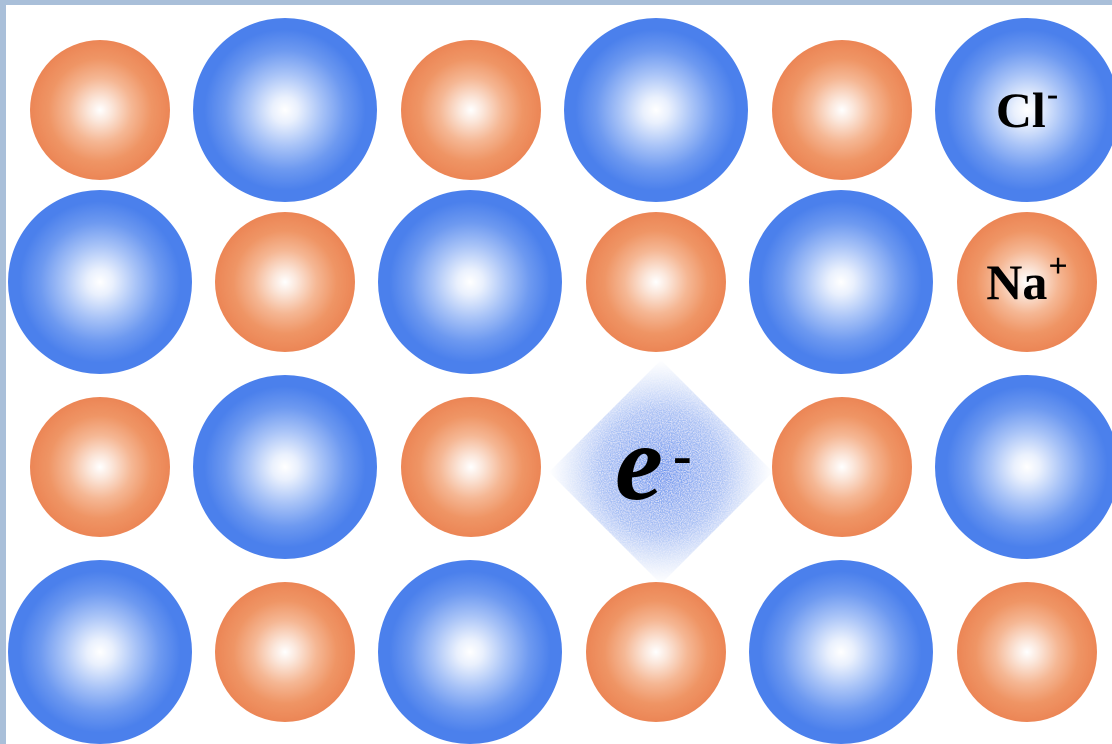 Image resolution: width=1112 pixels, height=744 pixels. I want to click on electron-cloud, so click(661, 472).